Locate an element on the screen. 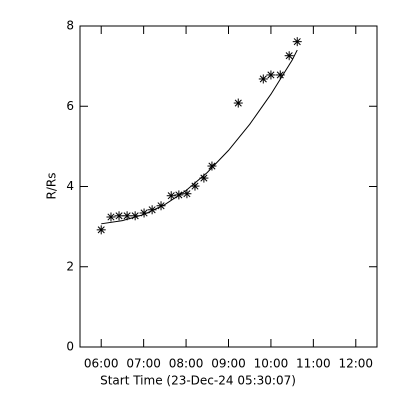 The height and width of the screenshot is (400, 400). y-tick-label: 4 is located at coordinates (70, 186).